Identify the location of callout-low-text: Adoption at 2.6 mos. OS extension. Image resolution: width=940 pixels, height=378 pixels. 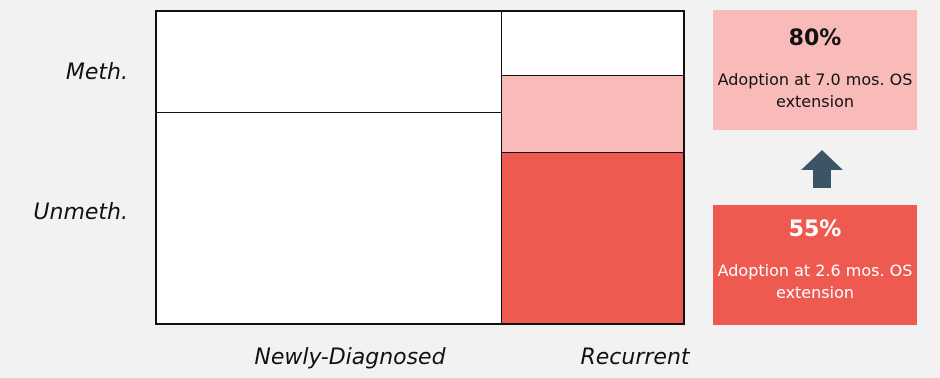
(815, 281).